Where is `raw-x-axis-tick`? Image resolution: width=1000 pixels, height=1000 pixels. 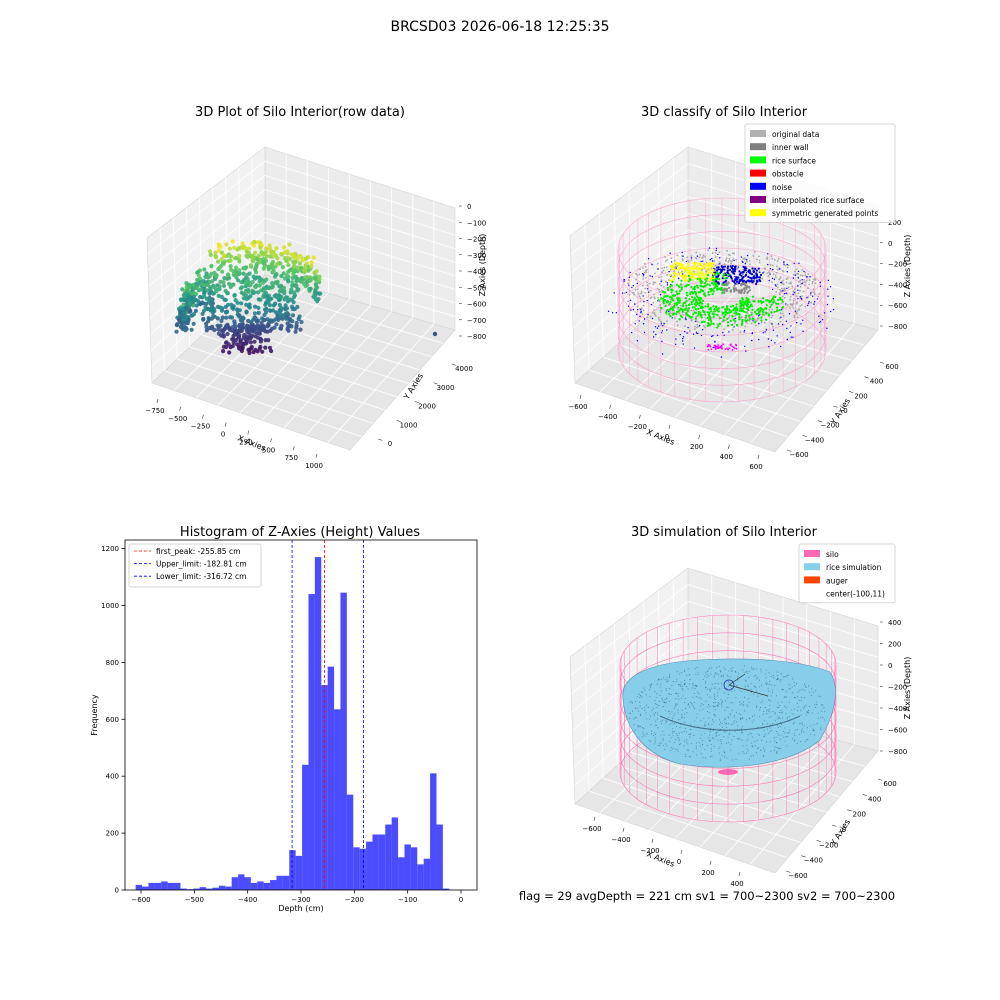
raw-x-axis-tick is located at coordinates (180, 408).